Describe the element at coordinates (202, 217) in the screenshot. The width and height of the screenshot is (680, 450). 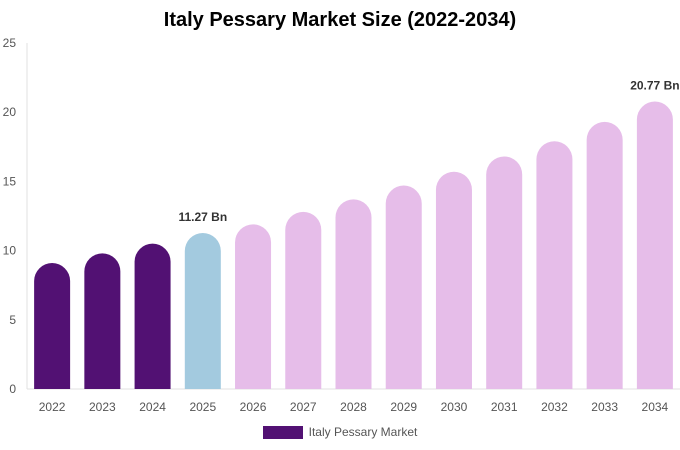
I see `value-annotation: 11.27 Bn` at that location.